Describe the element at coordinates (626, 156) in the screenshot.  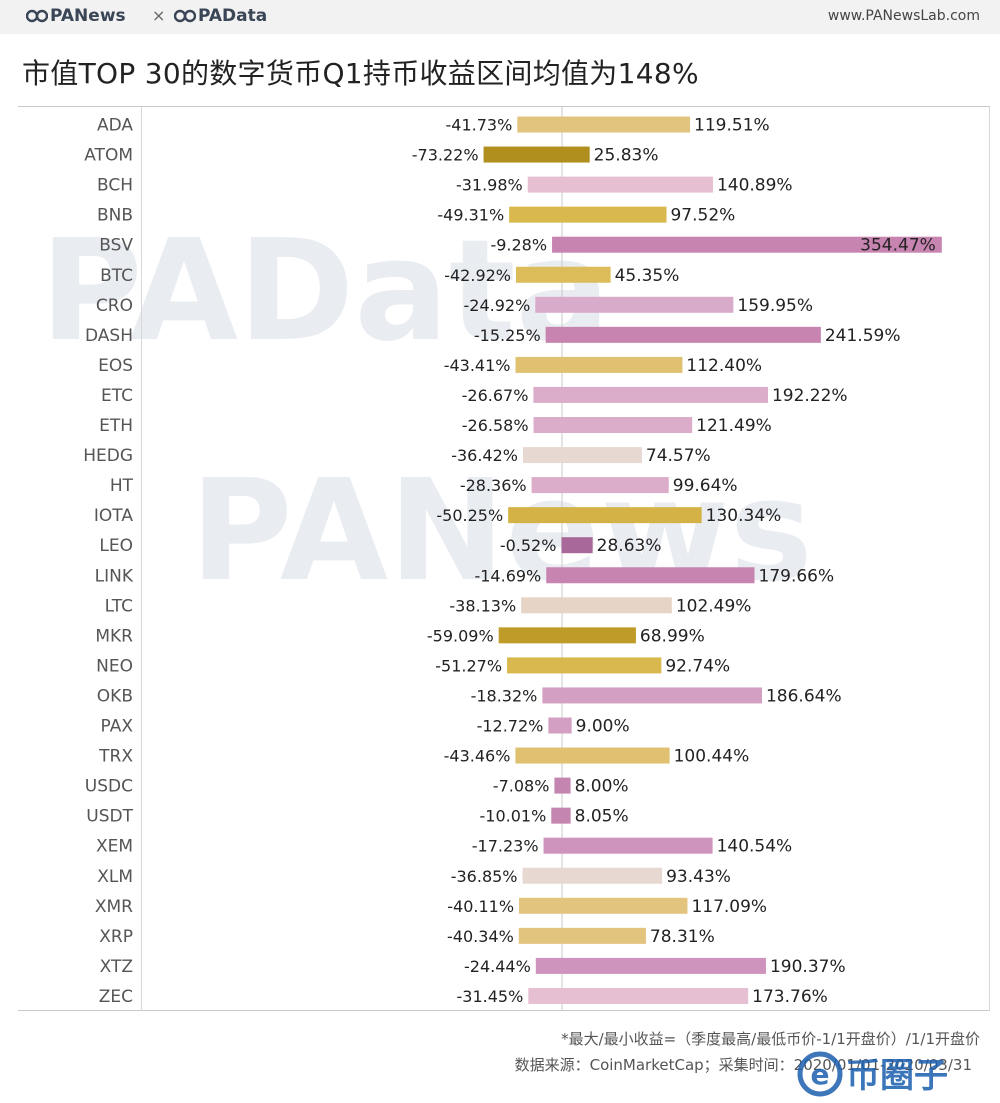
I see `max-value-label: 25.83%` at that location.